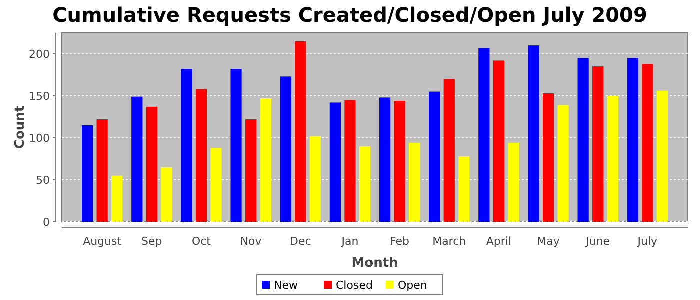  Describe the element at coordinates (46, 222) in the screenshot. I see `y-tick-label: 0` at that location.